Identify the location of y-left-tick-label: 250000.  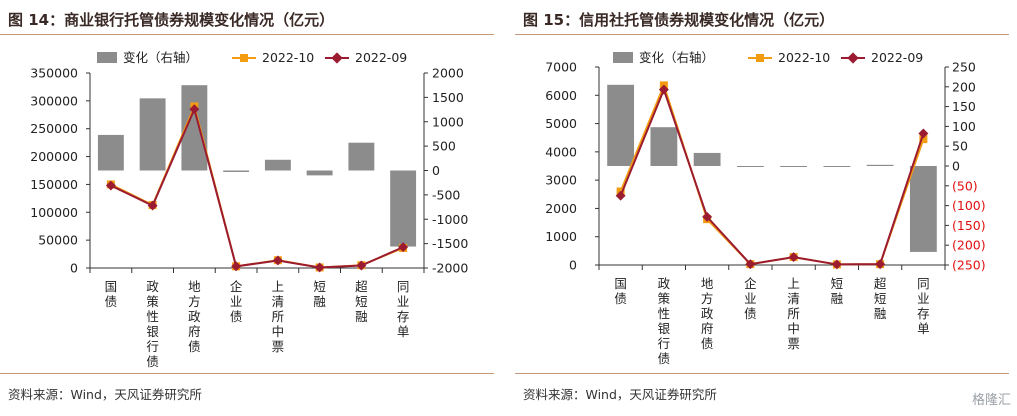
(54, 128).